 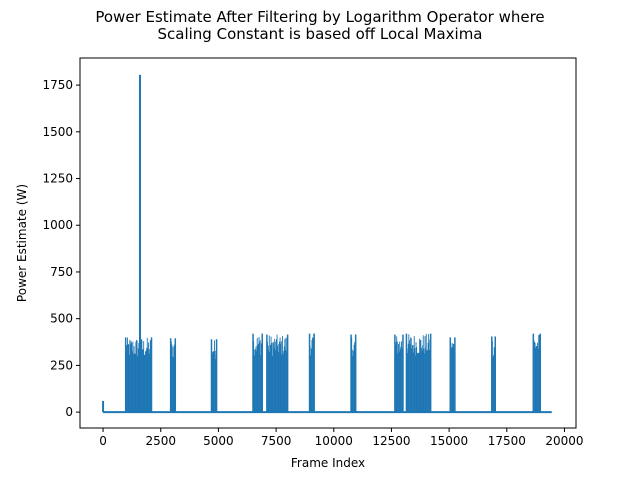 What do you see at coordinates (61, 365) in the screenshot?
I see `y-tick-label: 250` at bounding box center [61, 365].